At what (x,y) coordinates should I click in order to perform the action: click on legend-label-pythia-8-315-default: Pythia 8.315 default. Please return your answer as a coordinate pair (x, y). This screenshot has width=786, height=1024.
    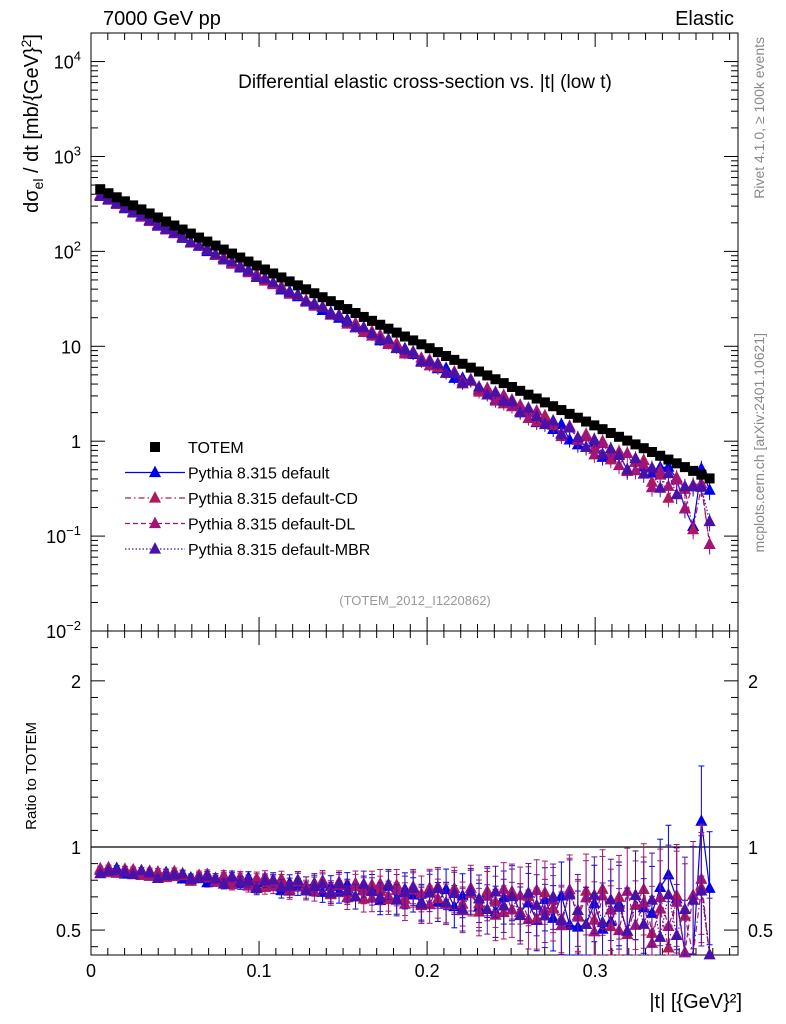
    Looking at the image, I should click on (259, 474).